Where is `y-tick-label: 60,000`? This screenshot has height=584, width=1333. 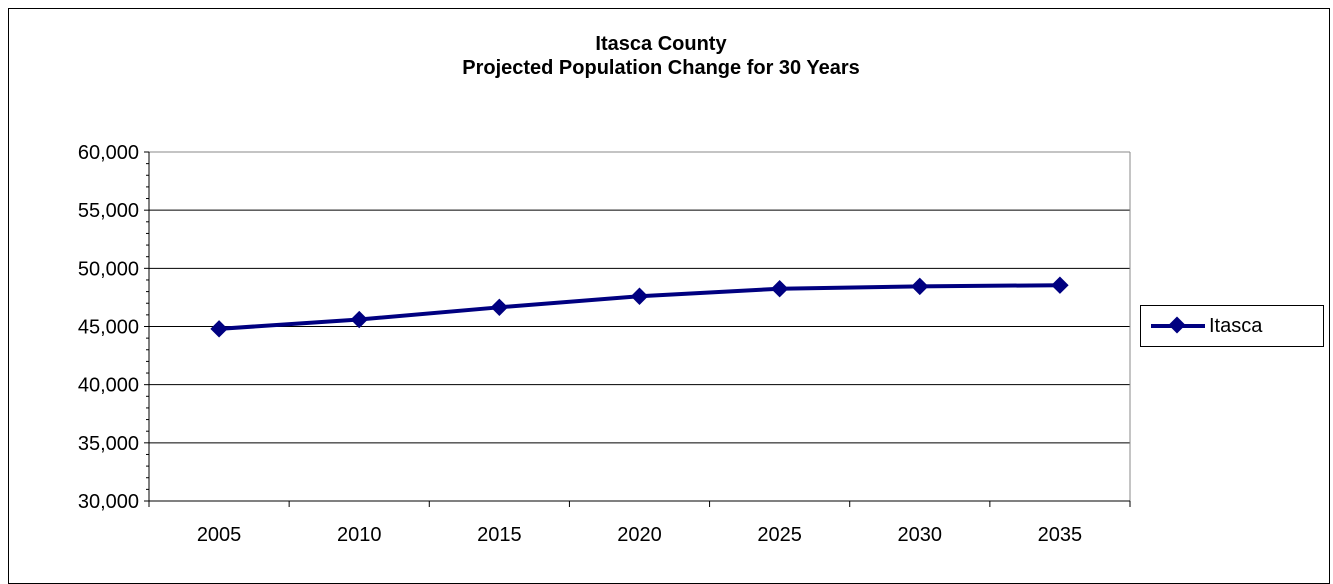
y-tick-label: 60,000 is located at coordinates (108, 153).